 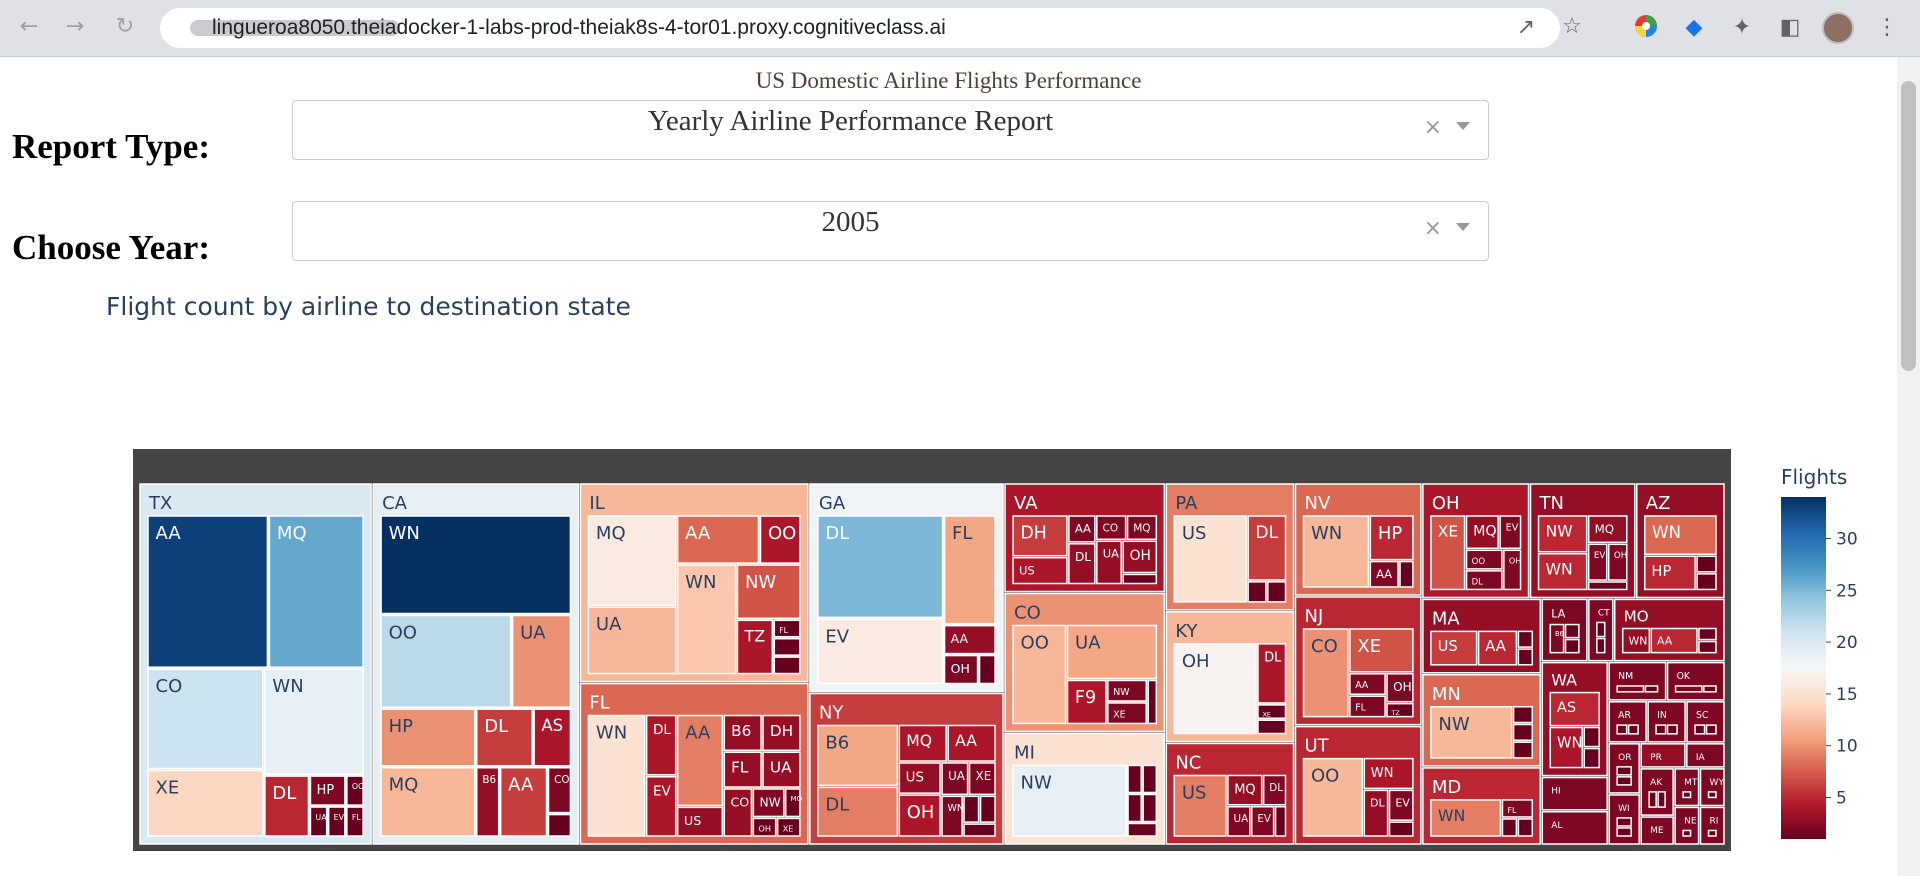 What do you see at coordinates (1908, 226) in the screenshot?
I see `scrollbar-thumb` at bounding box center [1908, 226].